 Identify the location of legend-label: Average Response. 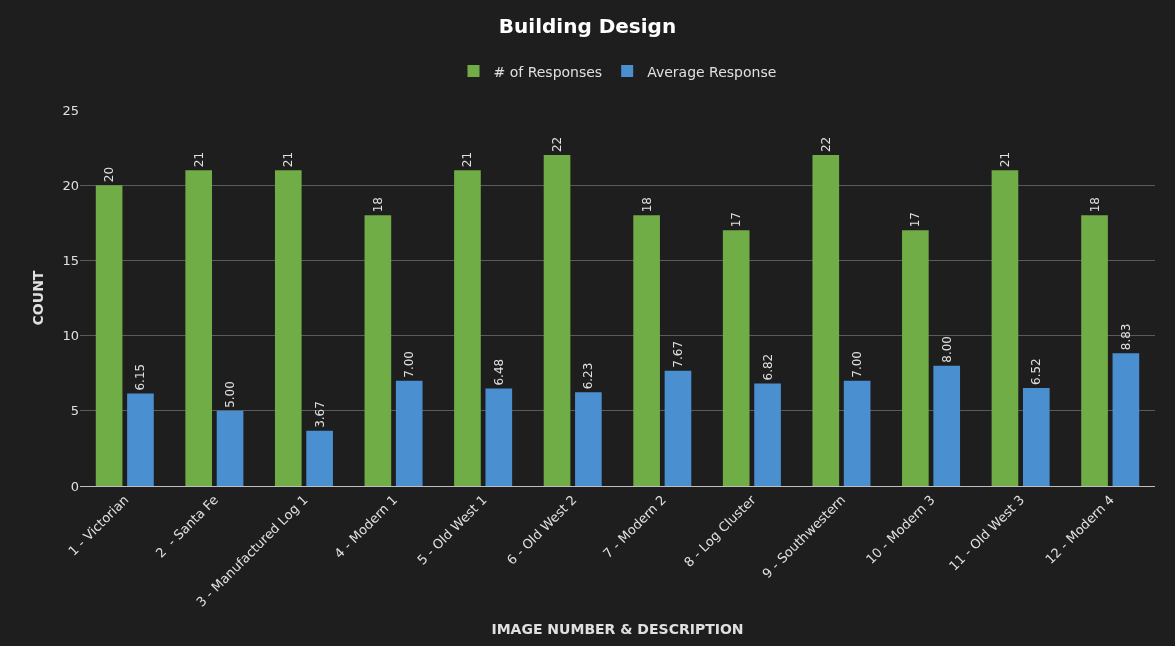
(712, 71).